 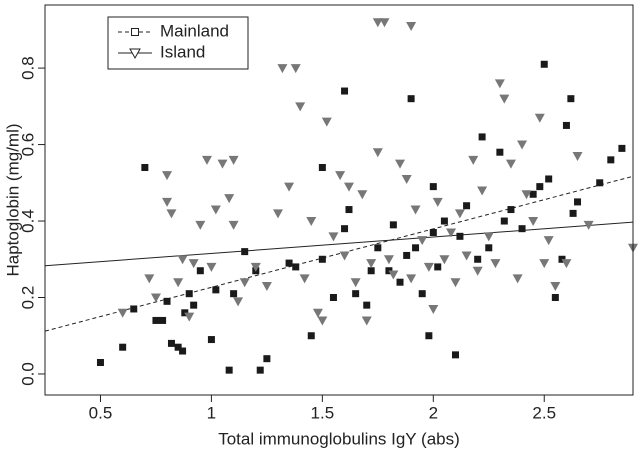 What do you see at coordinates (27, 221) in the screenshot?
I see `y-tick-label: 0.4` at bounding box center [27, 221].